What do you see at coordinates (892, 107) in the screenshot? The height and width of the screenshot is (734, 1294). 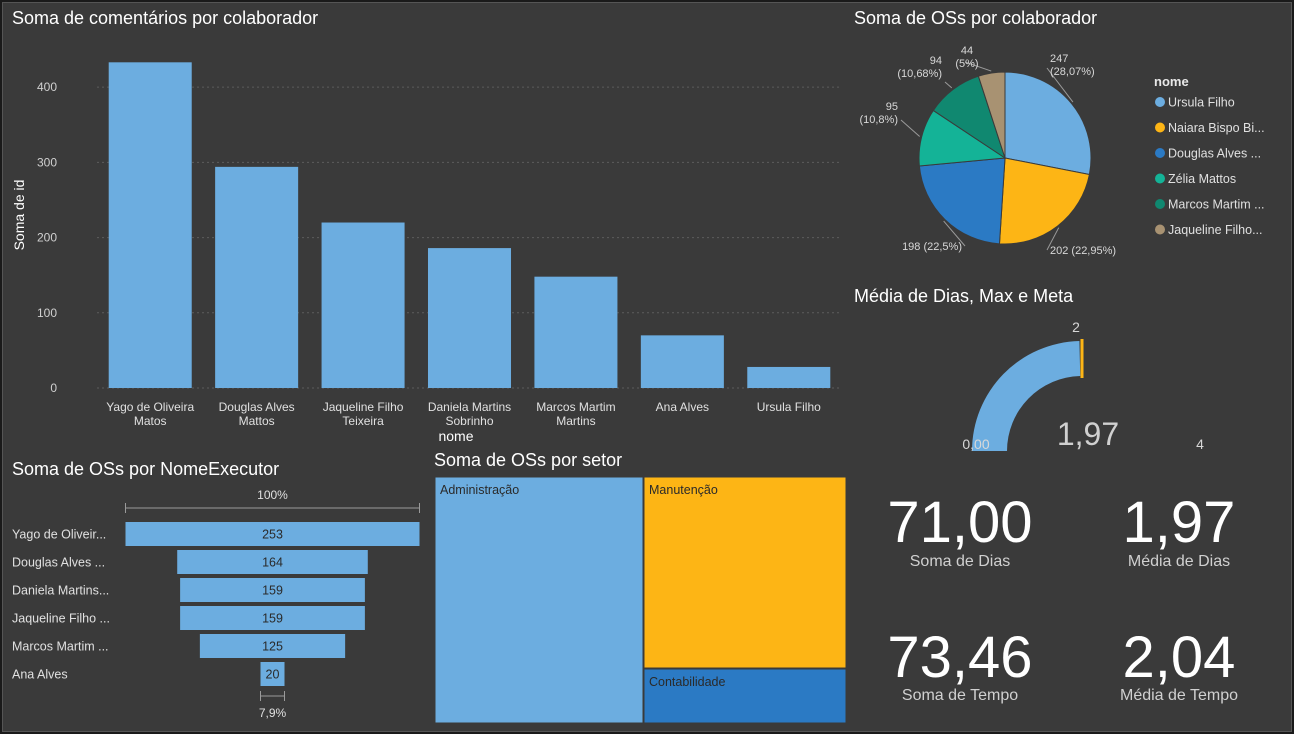 I see `pie-data-label: 95` at bounding box center [892, 107].